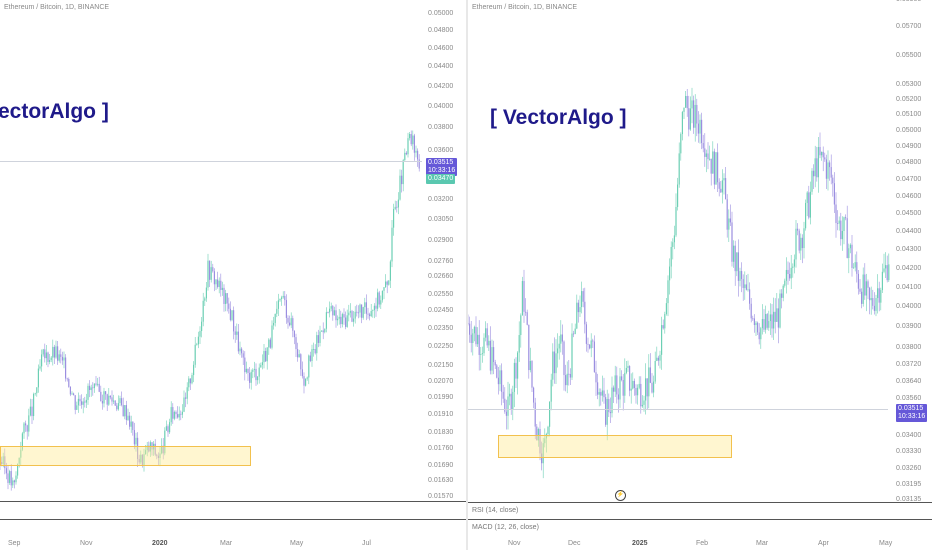 This screenshot has height=550, width=932. What do you see at coordinates (574, 543) in the screenshot?
I see `x-tick-label: Dec` at bounding box center [574, 543].